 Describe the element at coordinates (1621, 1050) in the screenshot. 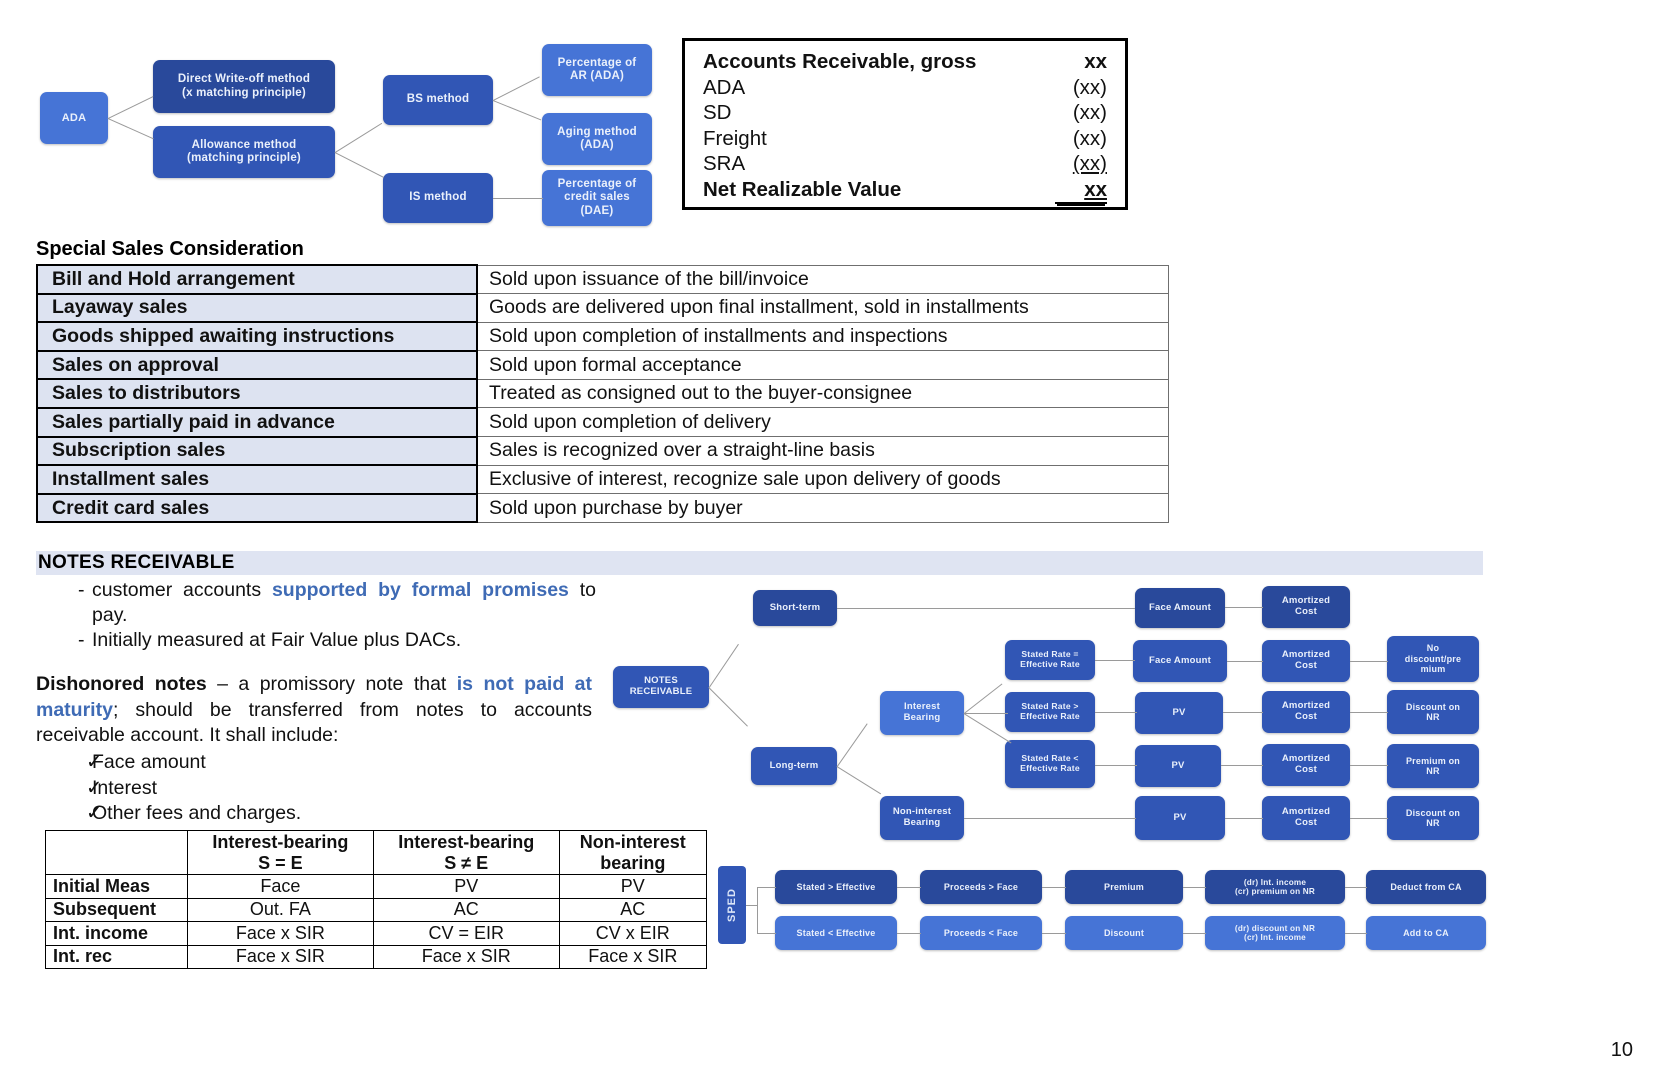

I see `page-number: 10` at that location.